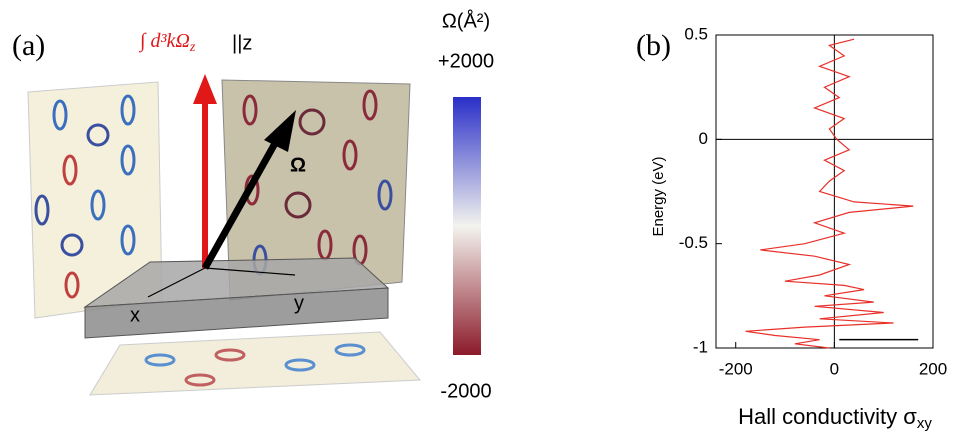  I want to click on y-tick-label: 0, so click(703, 138).